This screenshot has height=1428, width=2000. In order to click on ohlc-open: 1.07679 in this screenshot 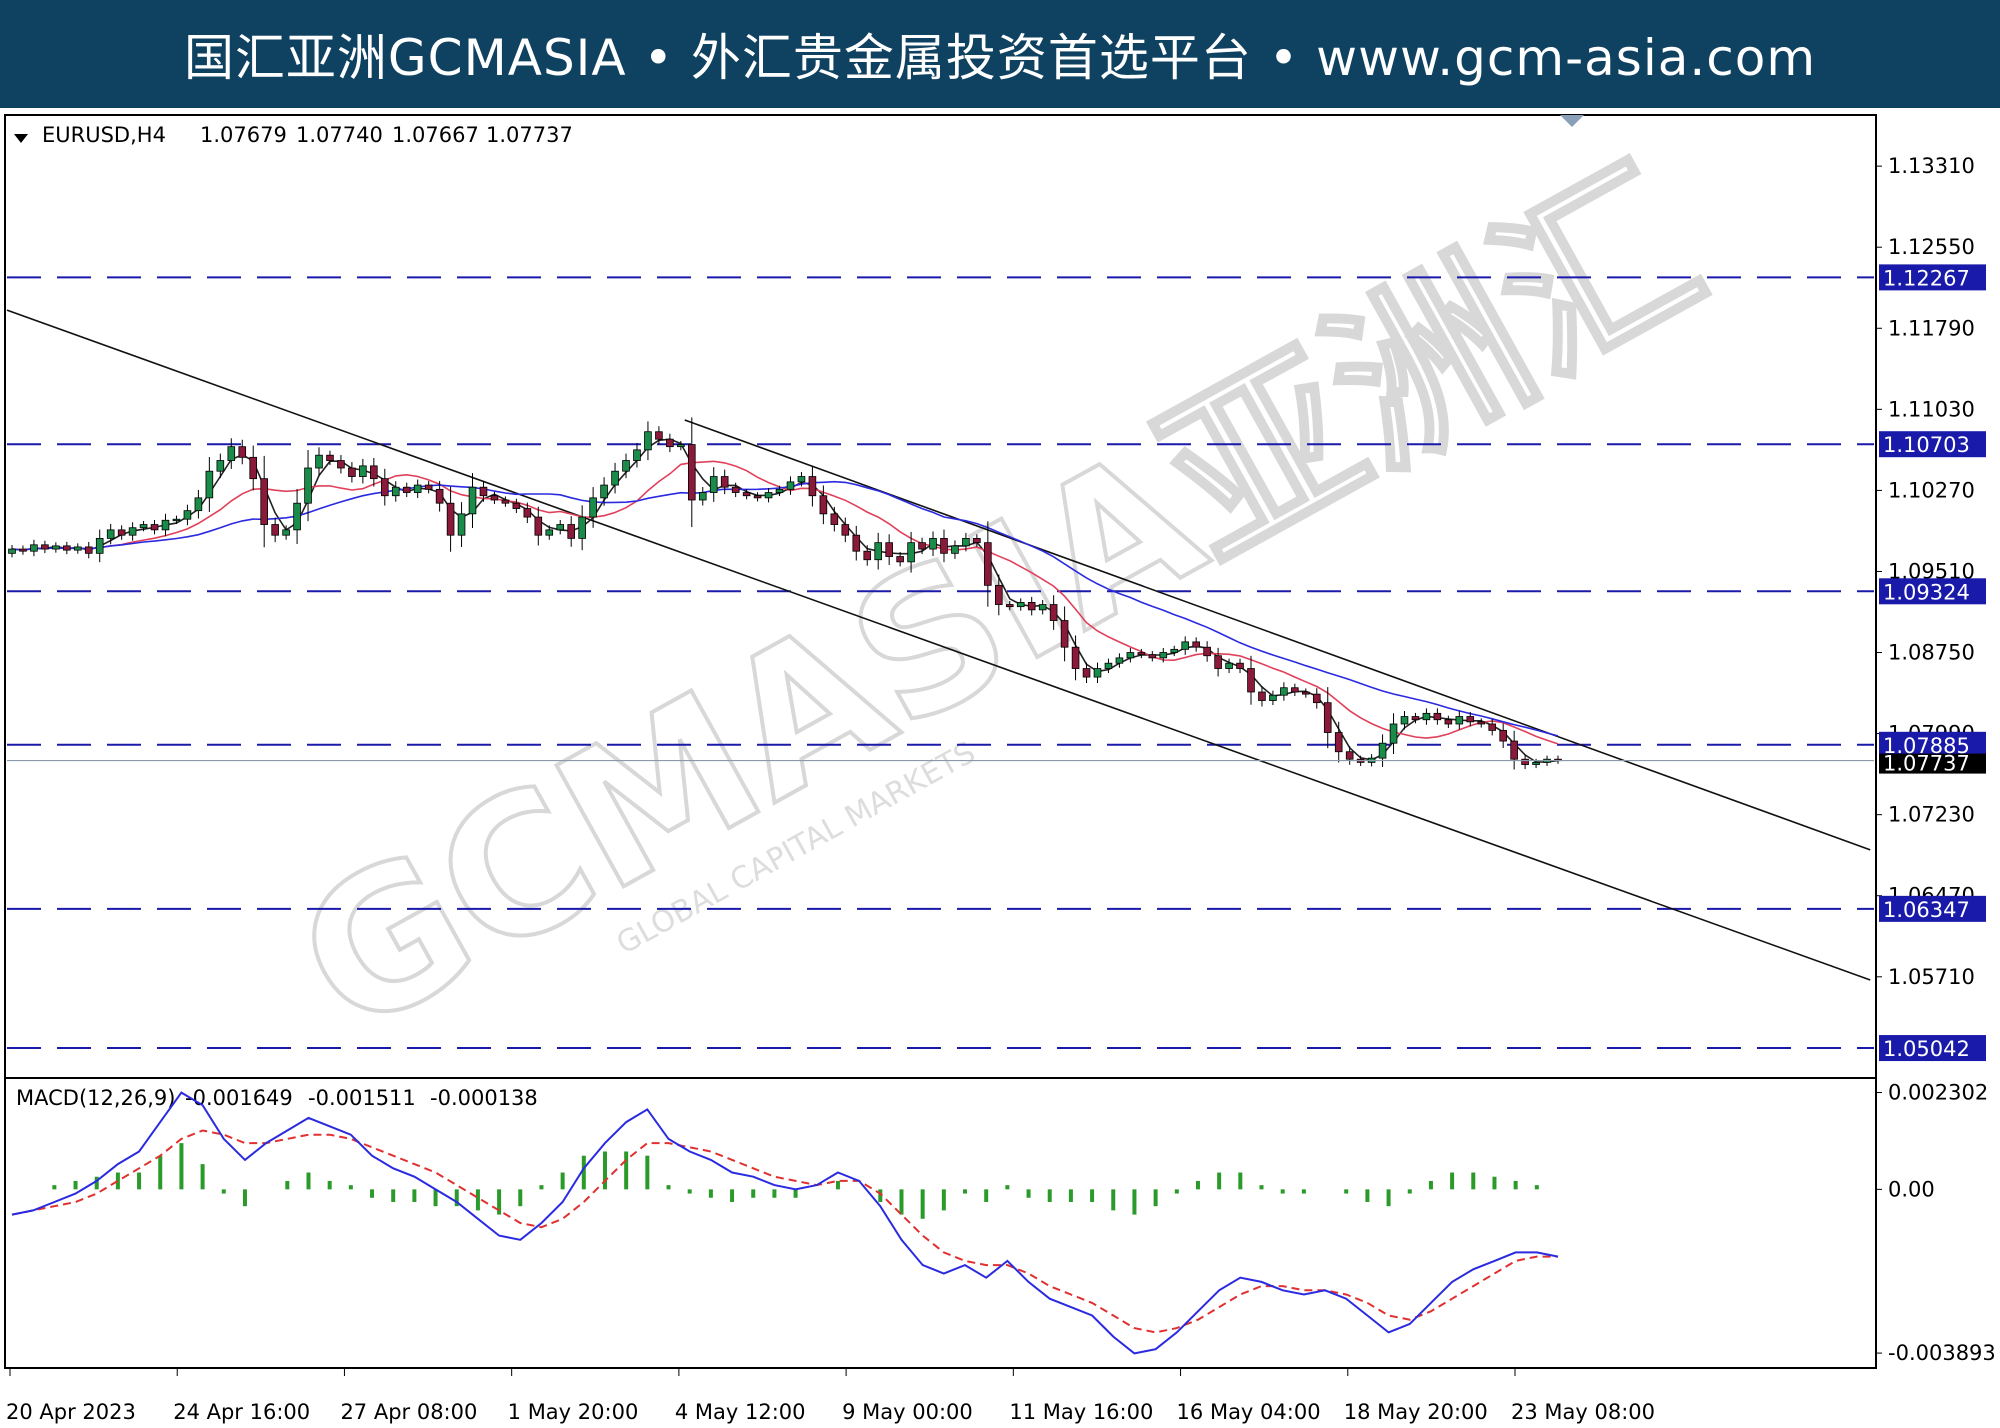, I will do `click(243, 135)`.